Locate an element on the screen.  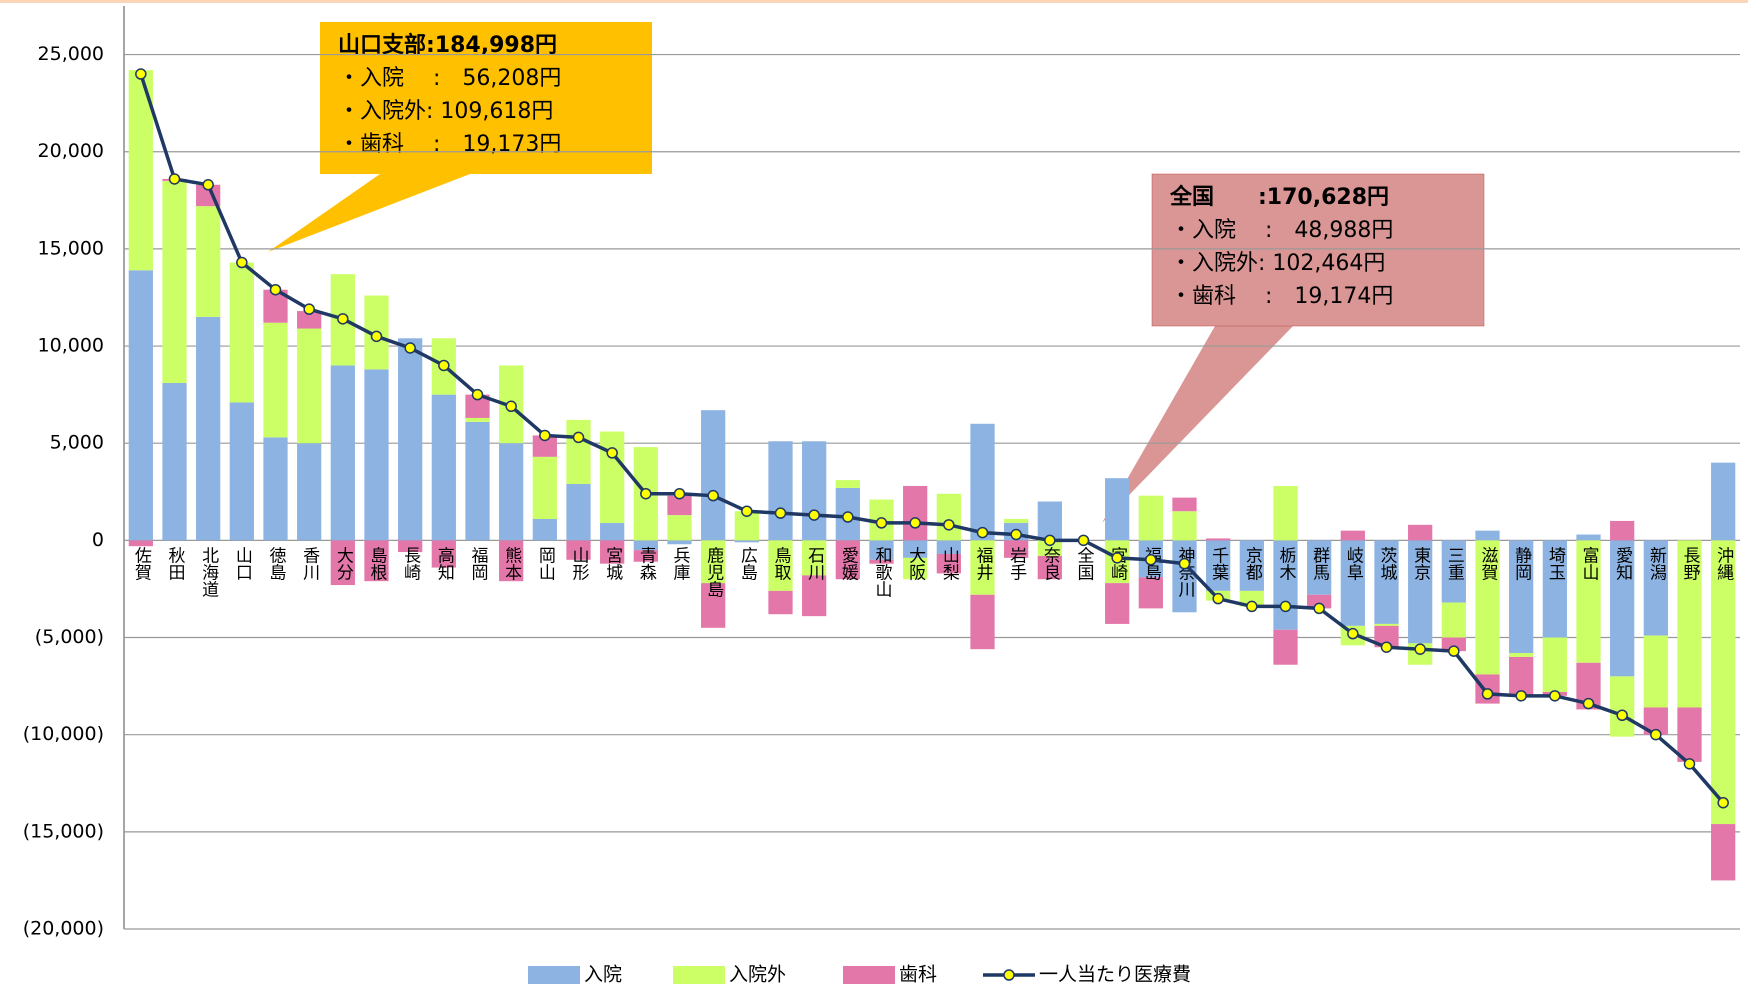
y-tick-label: (15,000) is located at coordinates (63, 831).